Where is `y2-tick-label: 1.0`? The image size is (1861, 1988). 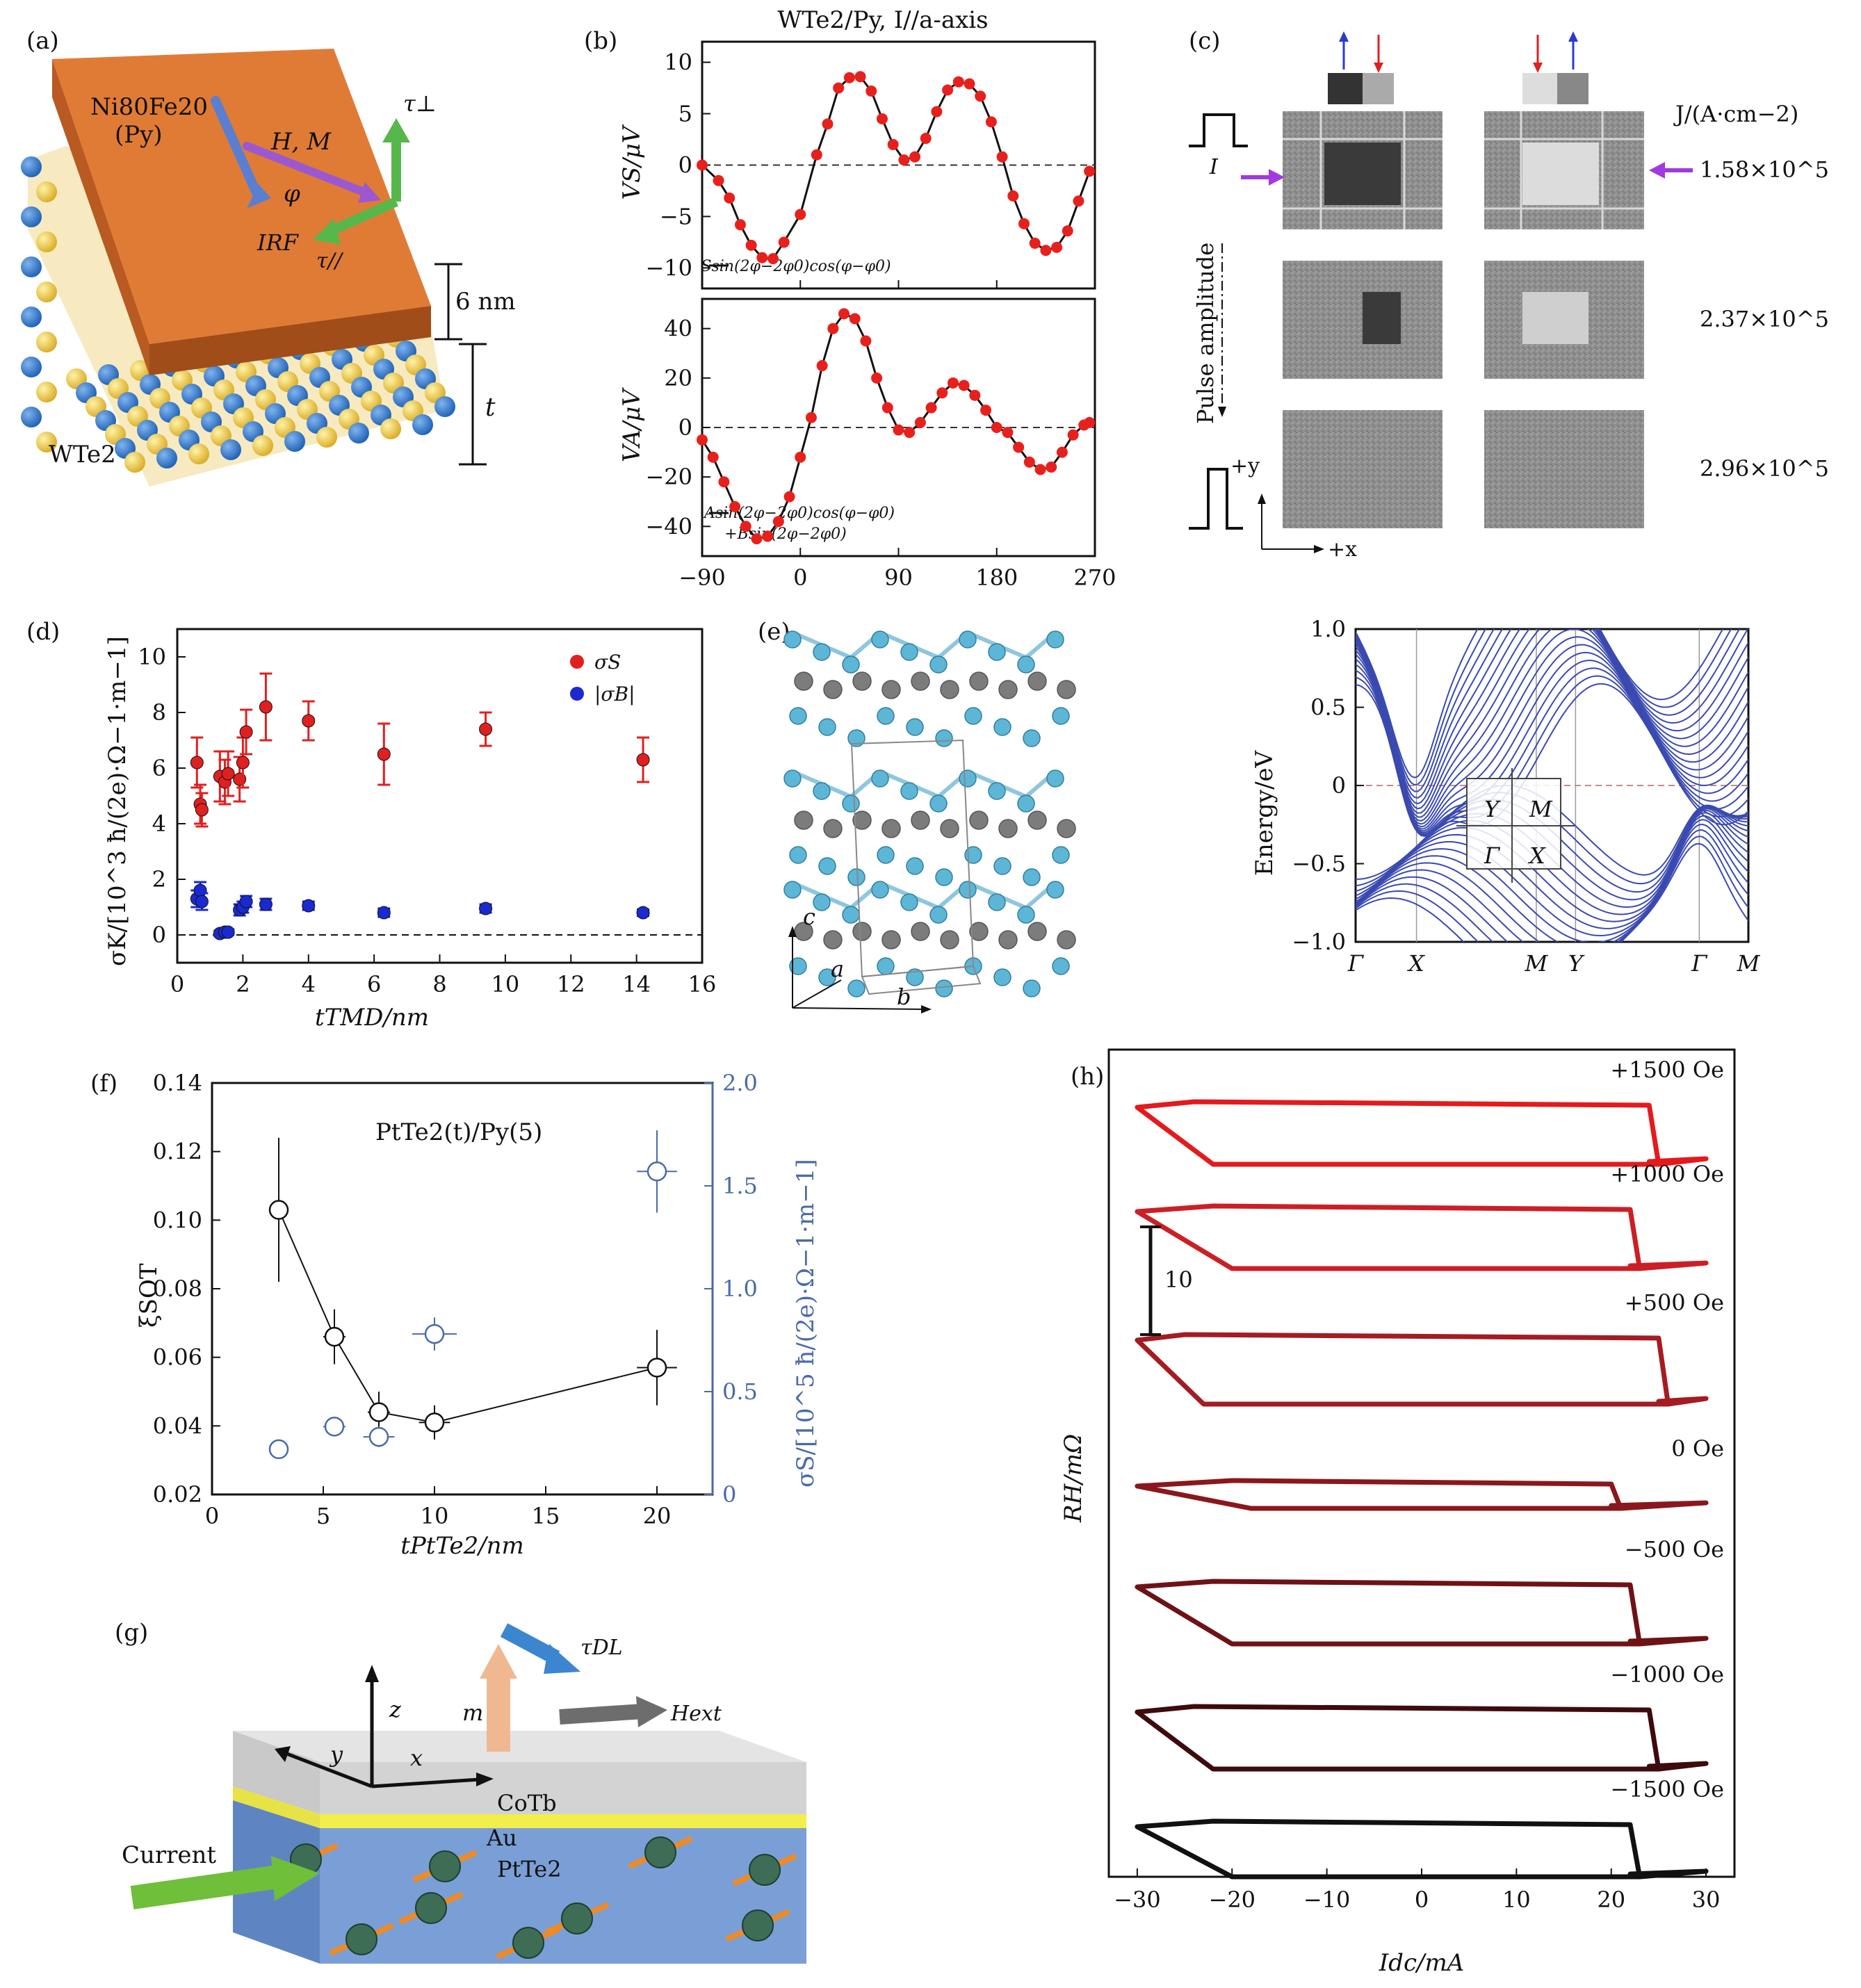 y2-tick-label: 1.0 is located at coordinates (740, 1289).